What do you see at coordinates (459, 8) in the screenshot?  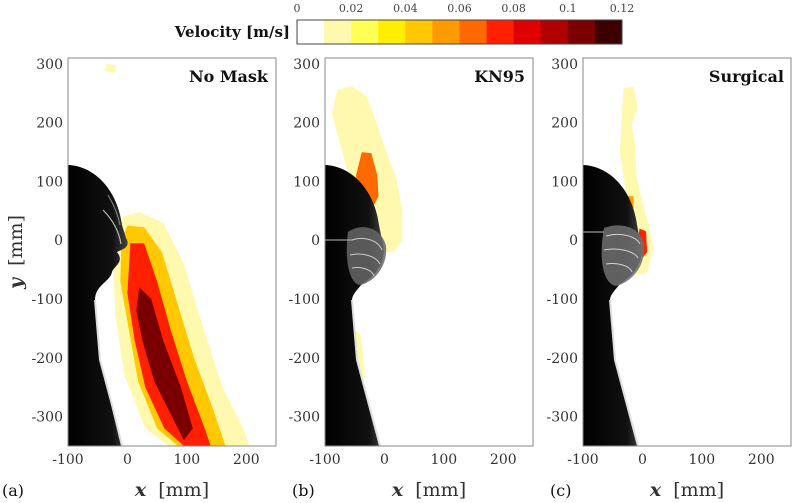 I see `colorbar-tick-label: 0.06` at bounding box center [459, 8].